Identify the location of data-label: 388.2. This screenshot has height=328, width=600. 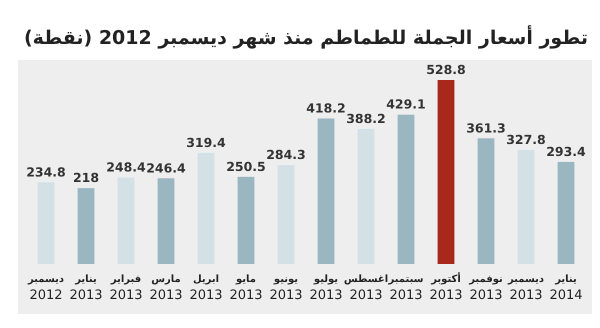
(366, 118).